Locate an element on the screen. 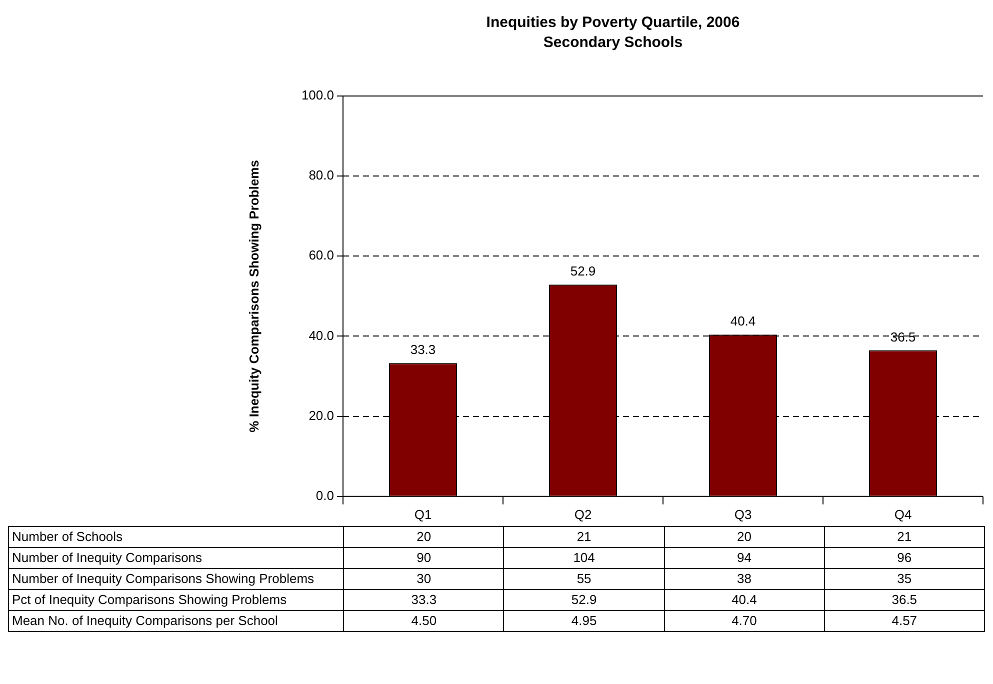  text: 90 is located at coordinates (424, 558).